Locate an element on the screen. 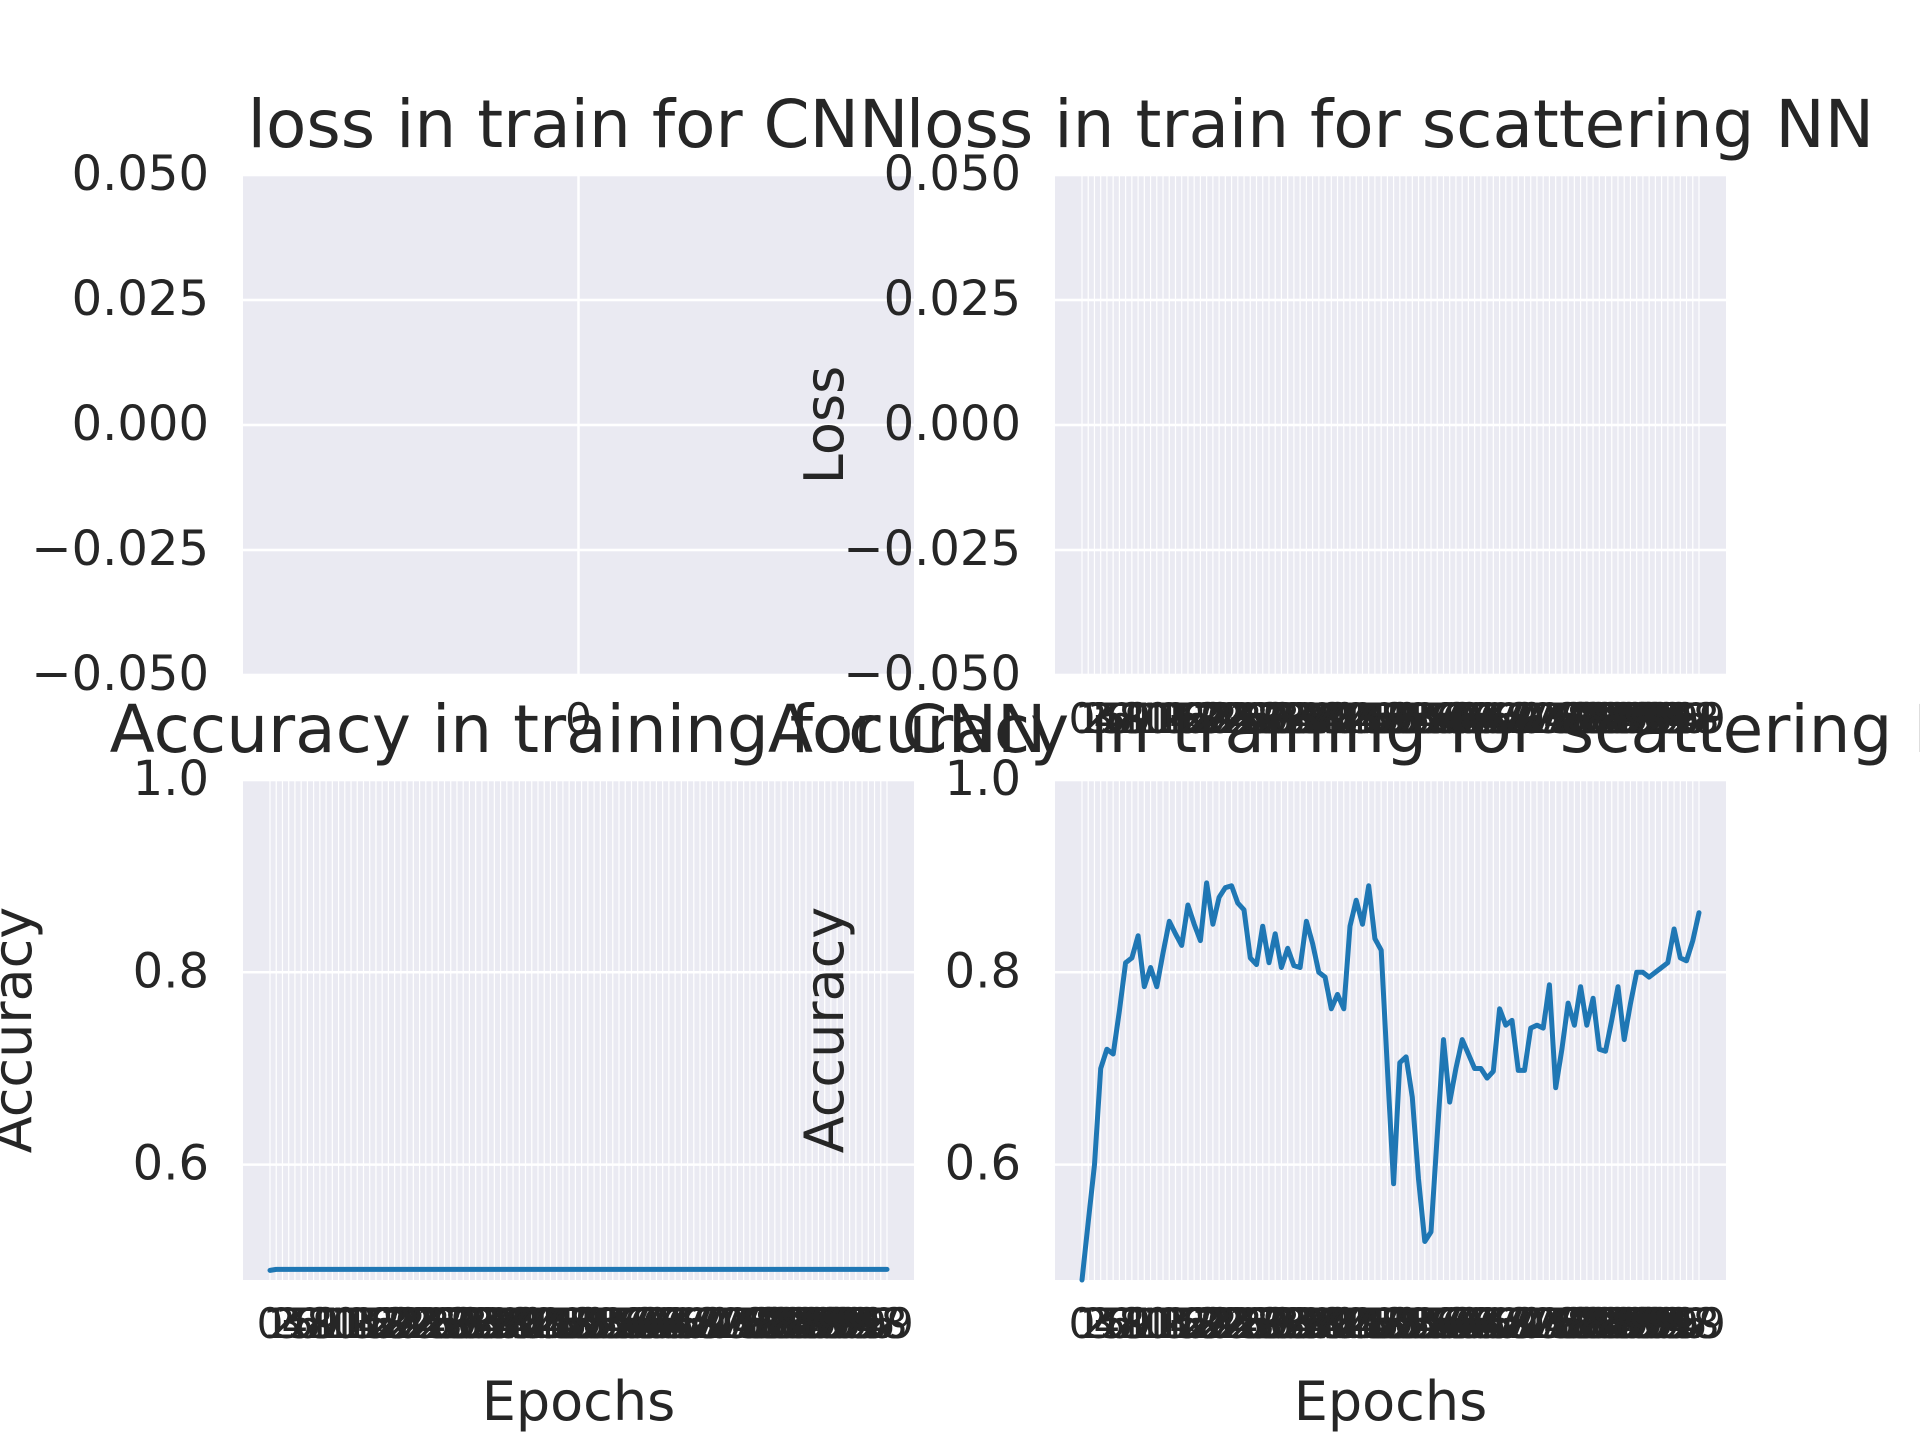 Image resolution: width=1920 pixels, height=1440 pixels. x-tick-label: 3 is located at coordinates (288, 1323).